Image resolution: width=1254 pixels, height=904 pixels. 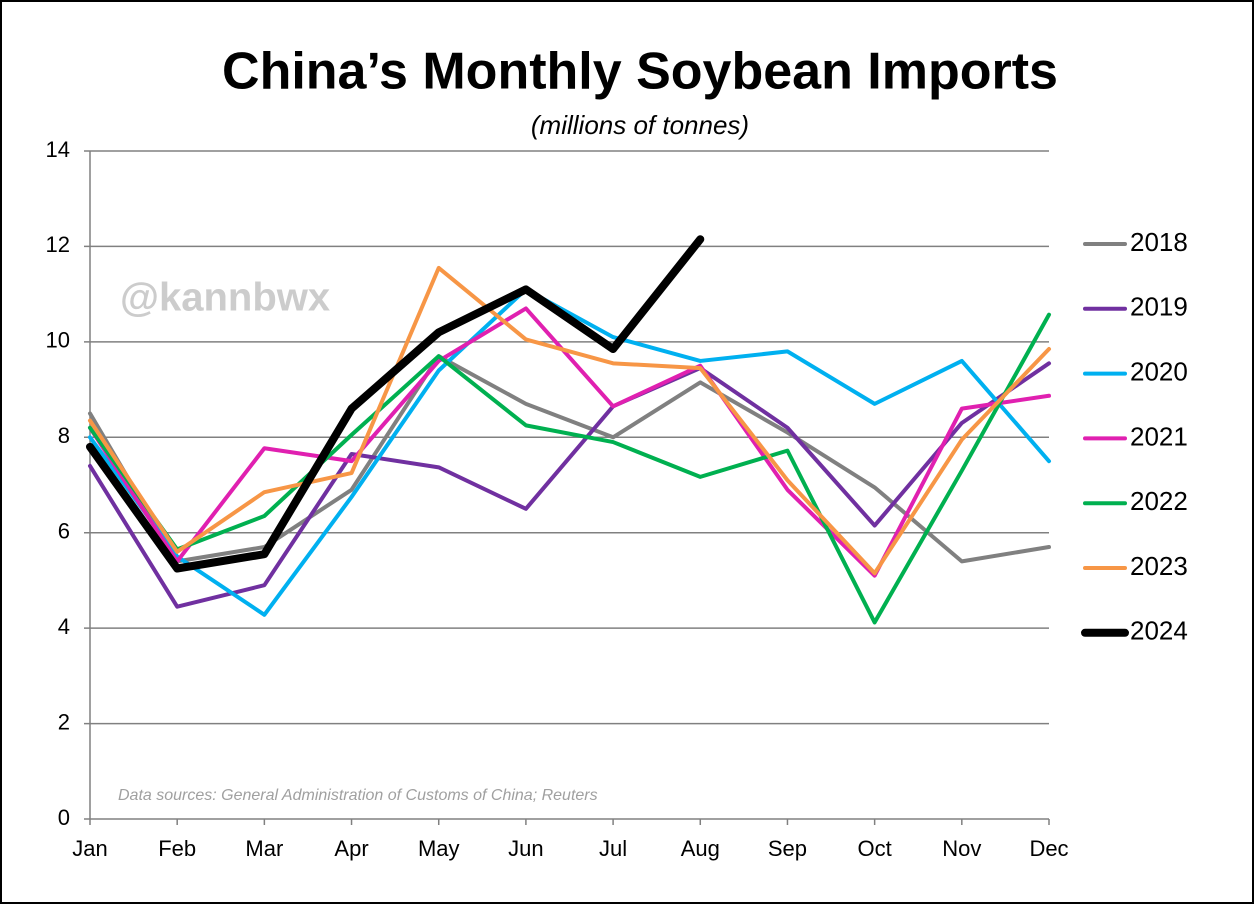 I want to click on legend-label: 2024, so click(x=1159, y=631).